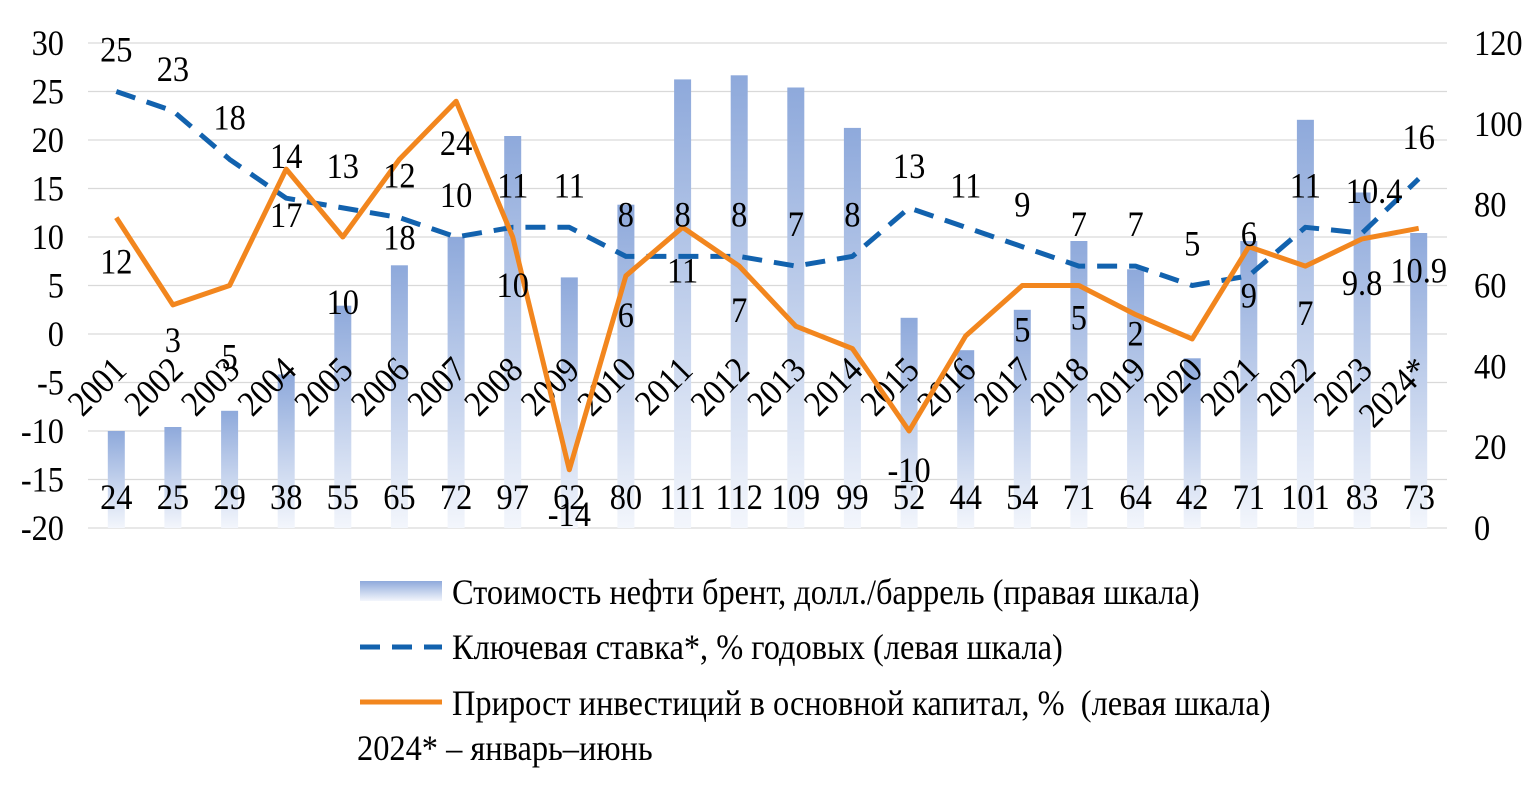 The width and height of the screenshot is (1535, 787). Describe the element at coordinates (286, 451) in the screenshot. I see `oil-price-bar-2004` at that location.